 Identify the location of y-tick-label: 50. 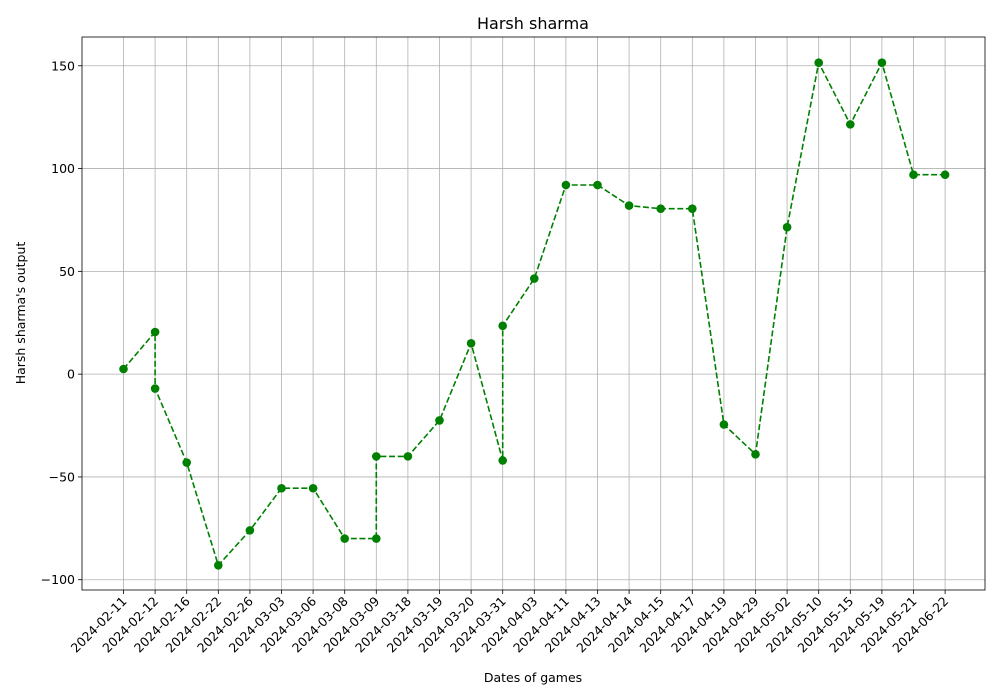
(67, 271).